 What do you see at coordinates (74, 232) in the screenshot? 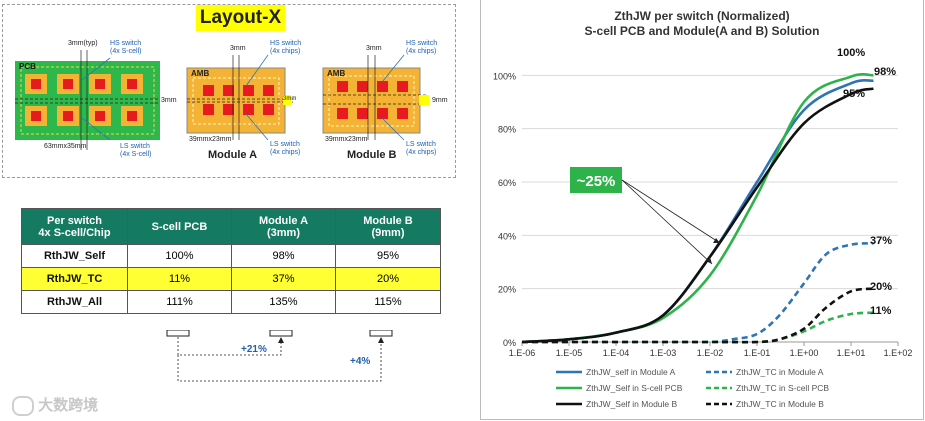
I see `header-per-switch-line2: 4x S-cell/Chip` at bounding box center [74, 232].